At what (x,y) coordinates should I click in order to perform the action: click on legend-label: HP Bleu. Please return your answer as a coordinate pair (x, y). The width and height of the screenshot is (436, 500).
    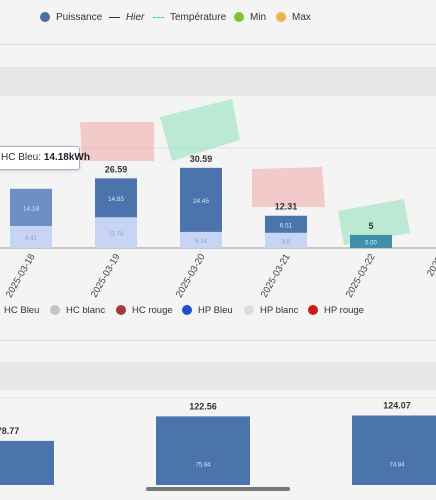
    Looking at the image, I should click on (215, 310).